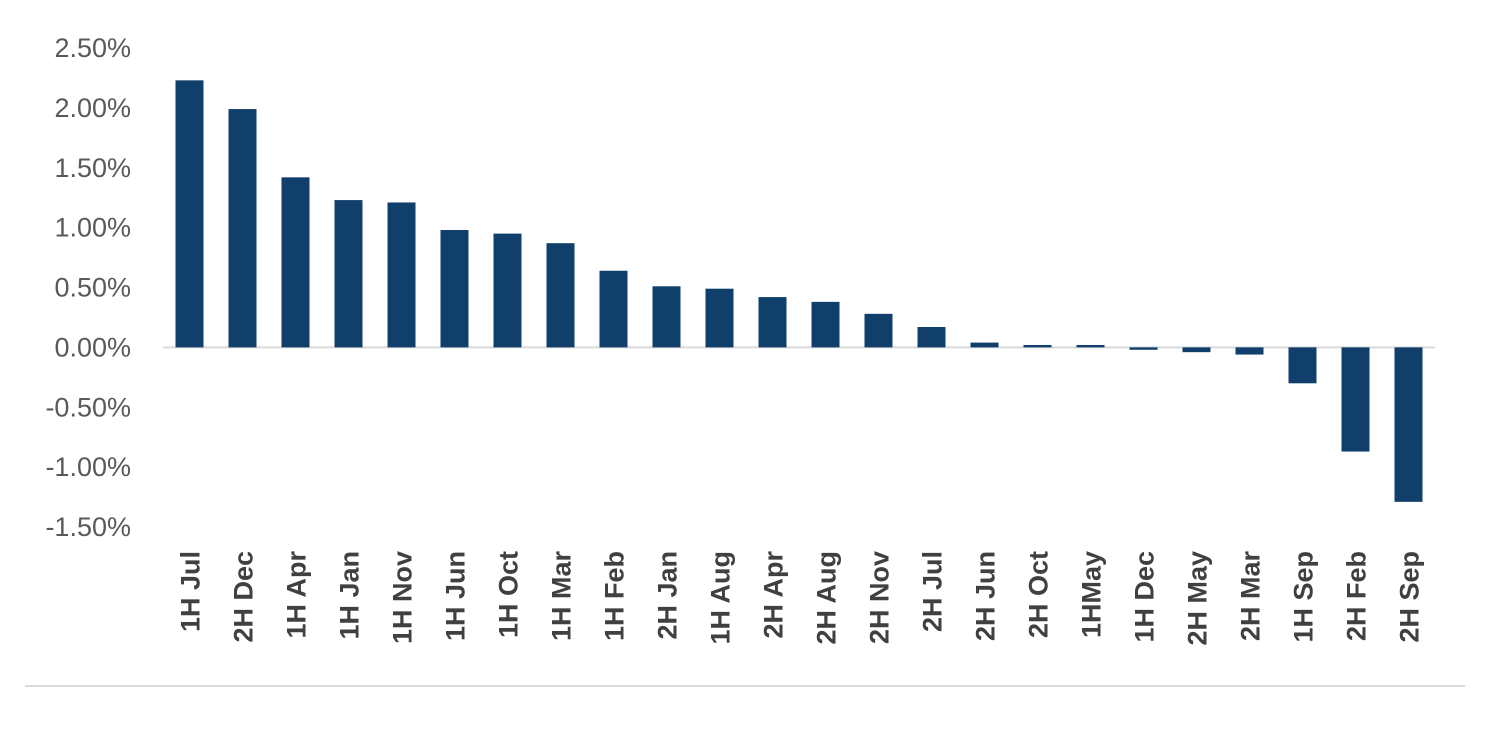 The width and height of the screenshot is (1500, 742). I want to click on x-tick-label: 1HMay, so click(1092, 594).